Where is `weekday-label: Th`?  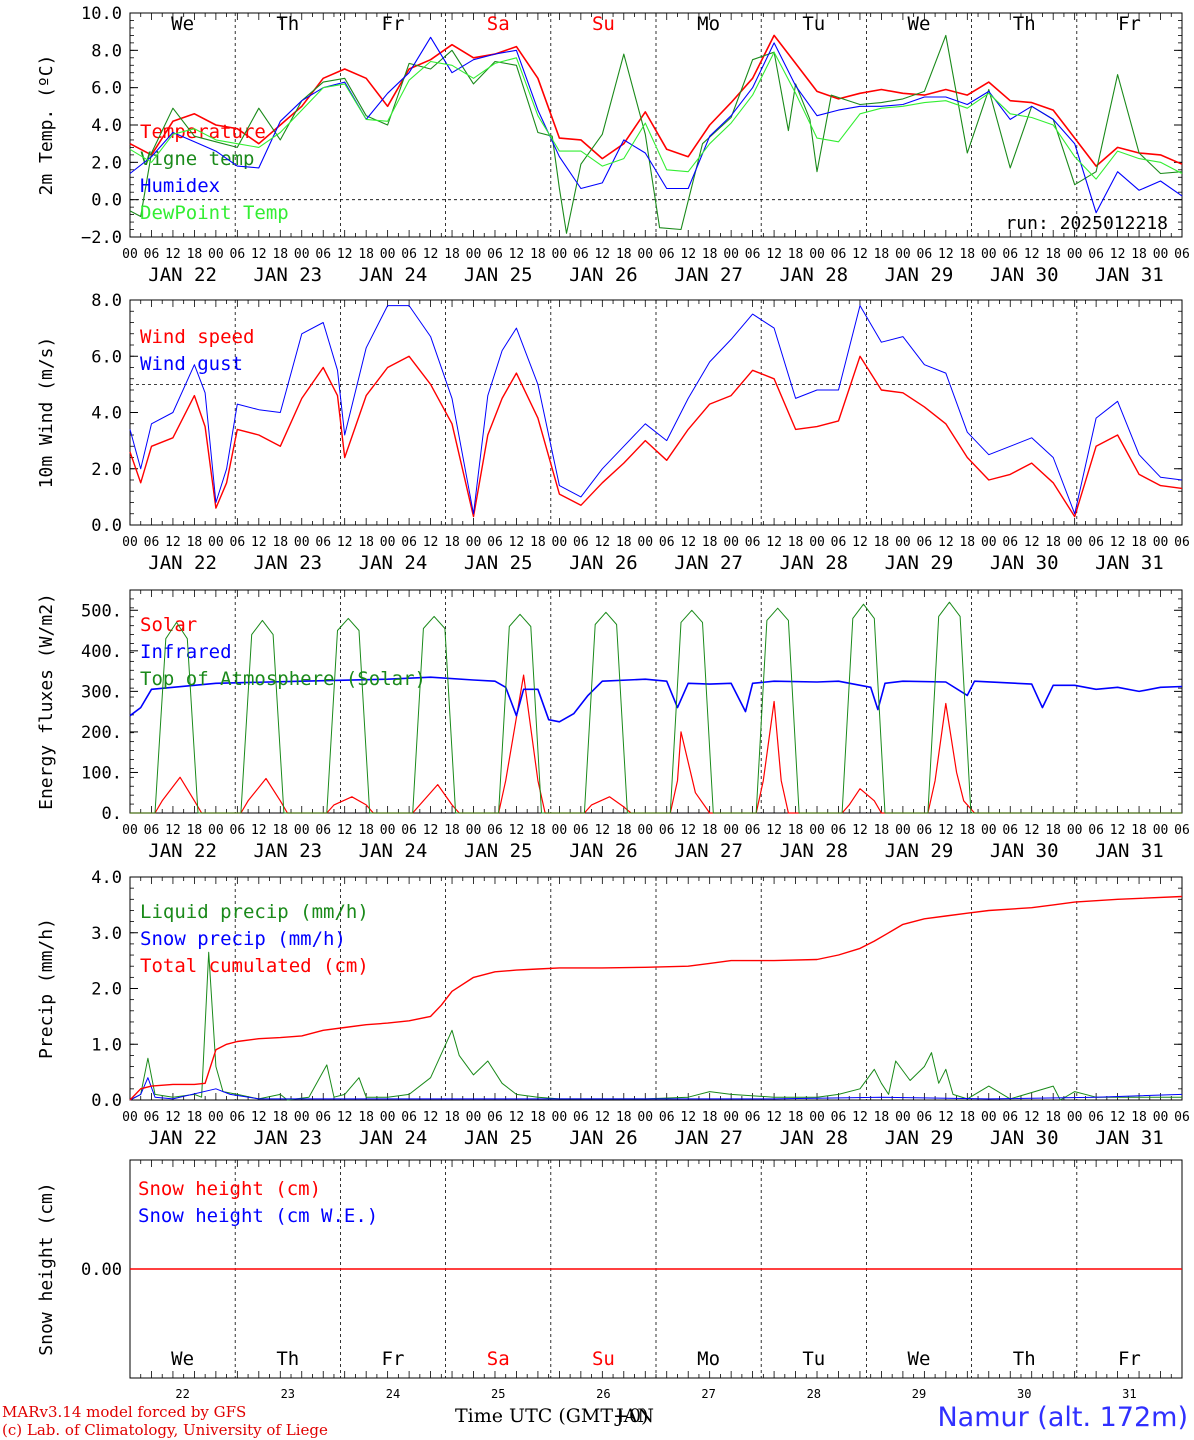
weekday-label: Th is located at coordinates (1024, 1359).